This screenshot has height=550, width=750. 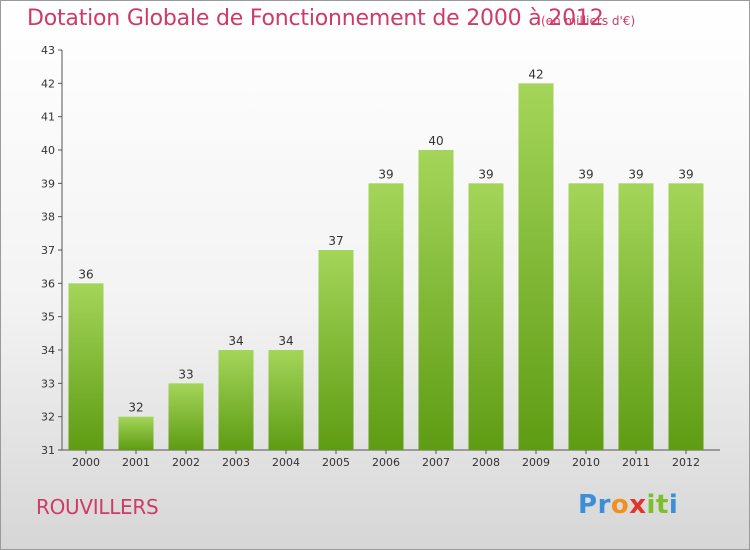 I want to click on x-tick-label: 2005, so click(x=336, y=462).